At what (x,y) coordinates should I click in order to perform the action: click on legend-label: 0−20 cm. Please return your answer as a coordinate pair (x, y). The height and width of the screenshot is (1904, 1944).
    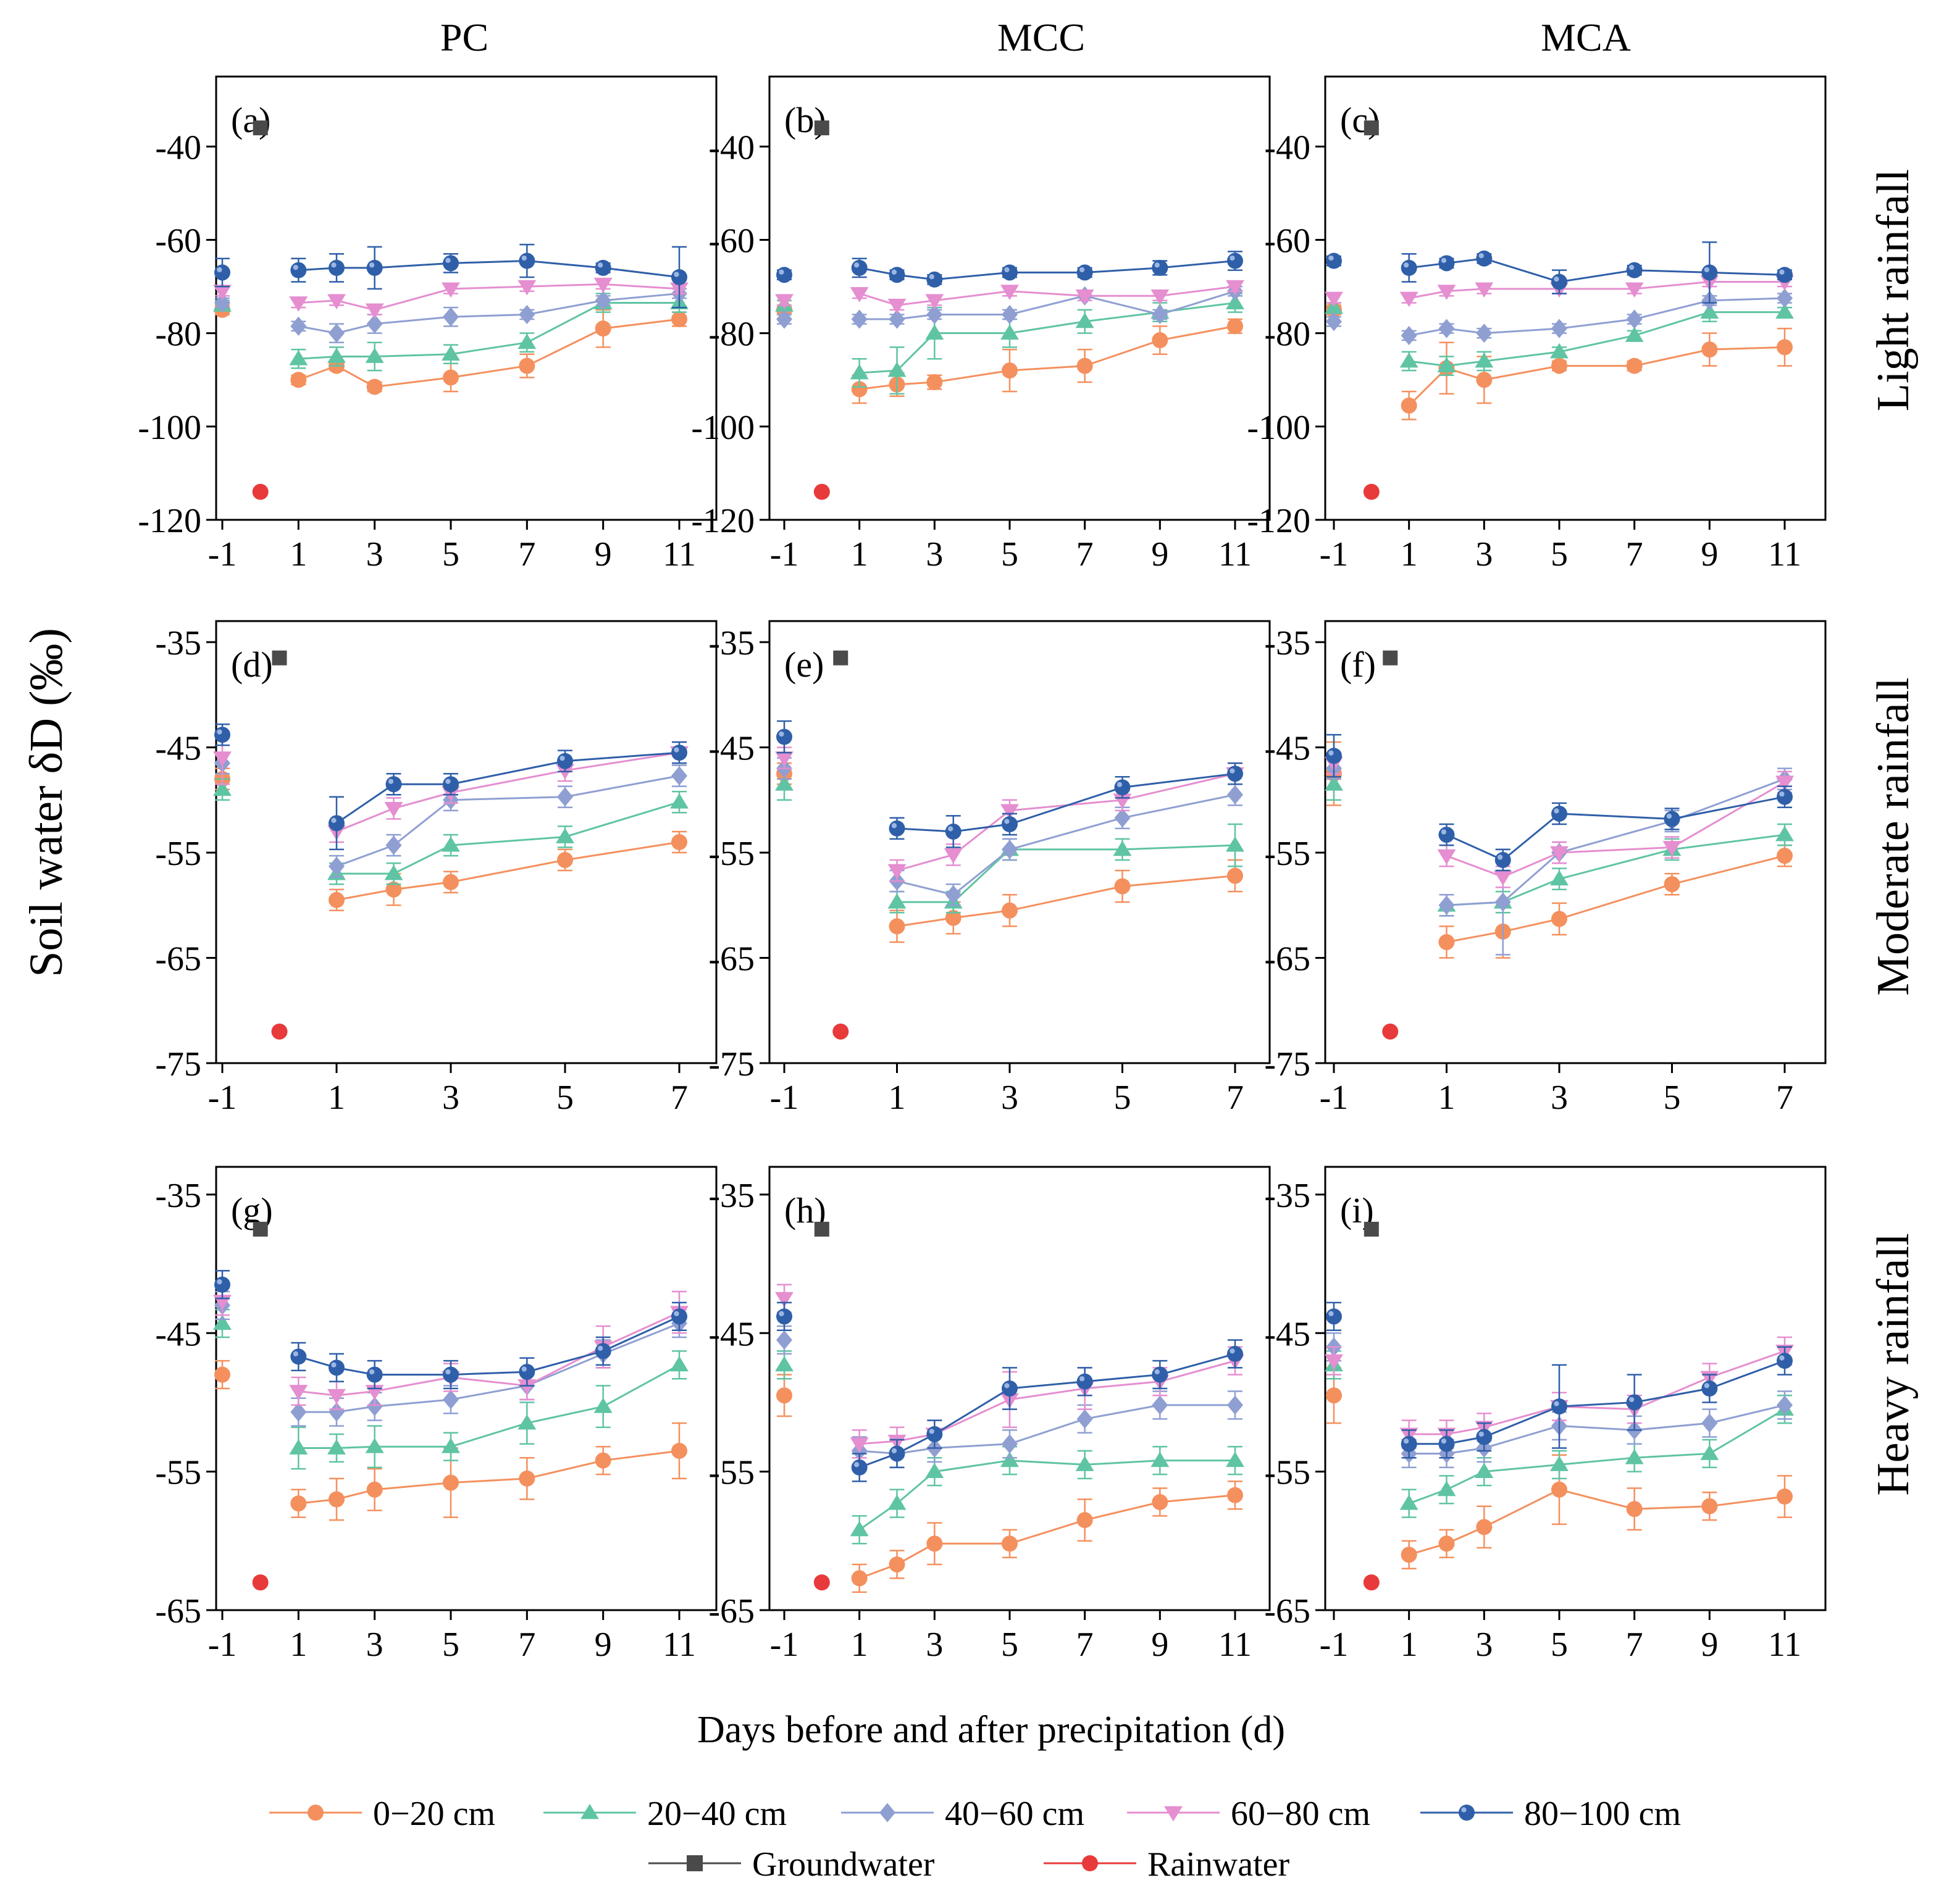
    Looking at the image, I should click on (434, 1814).